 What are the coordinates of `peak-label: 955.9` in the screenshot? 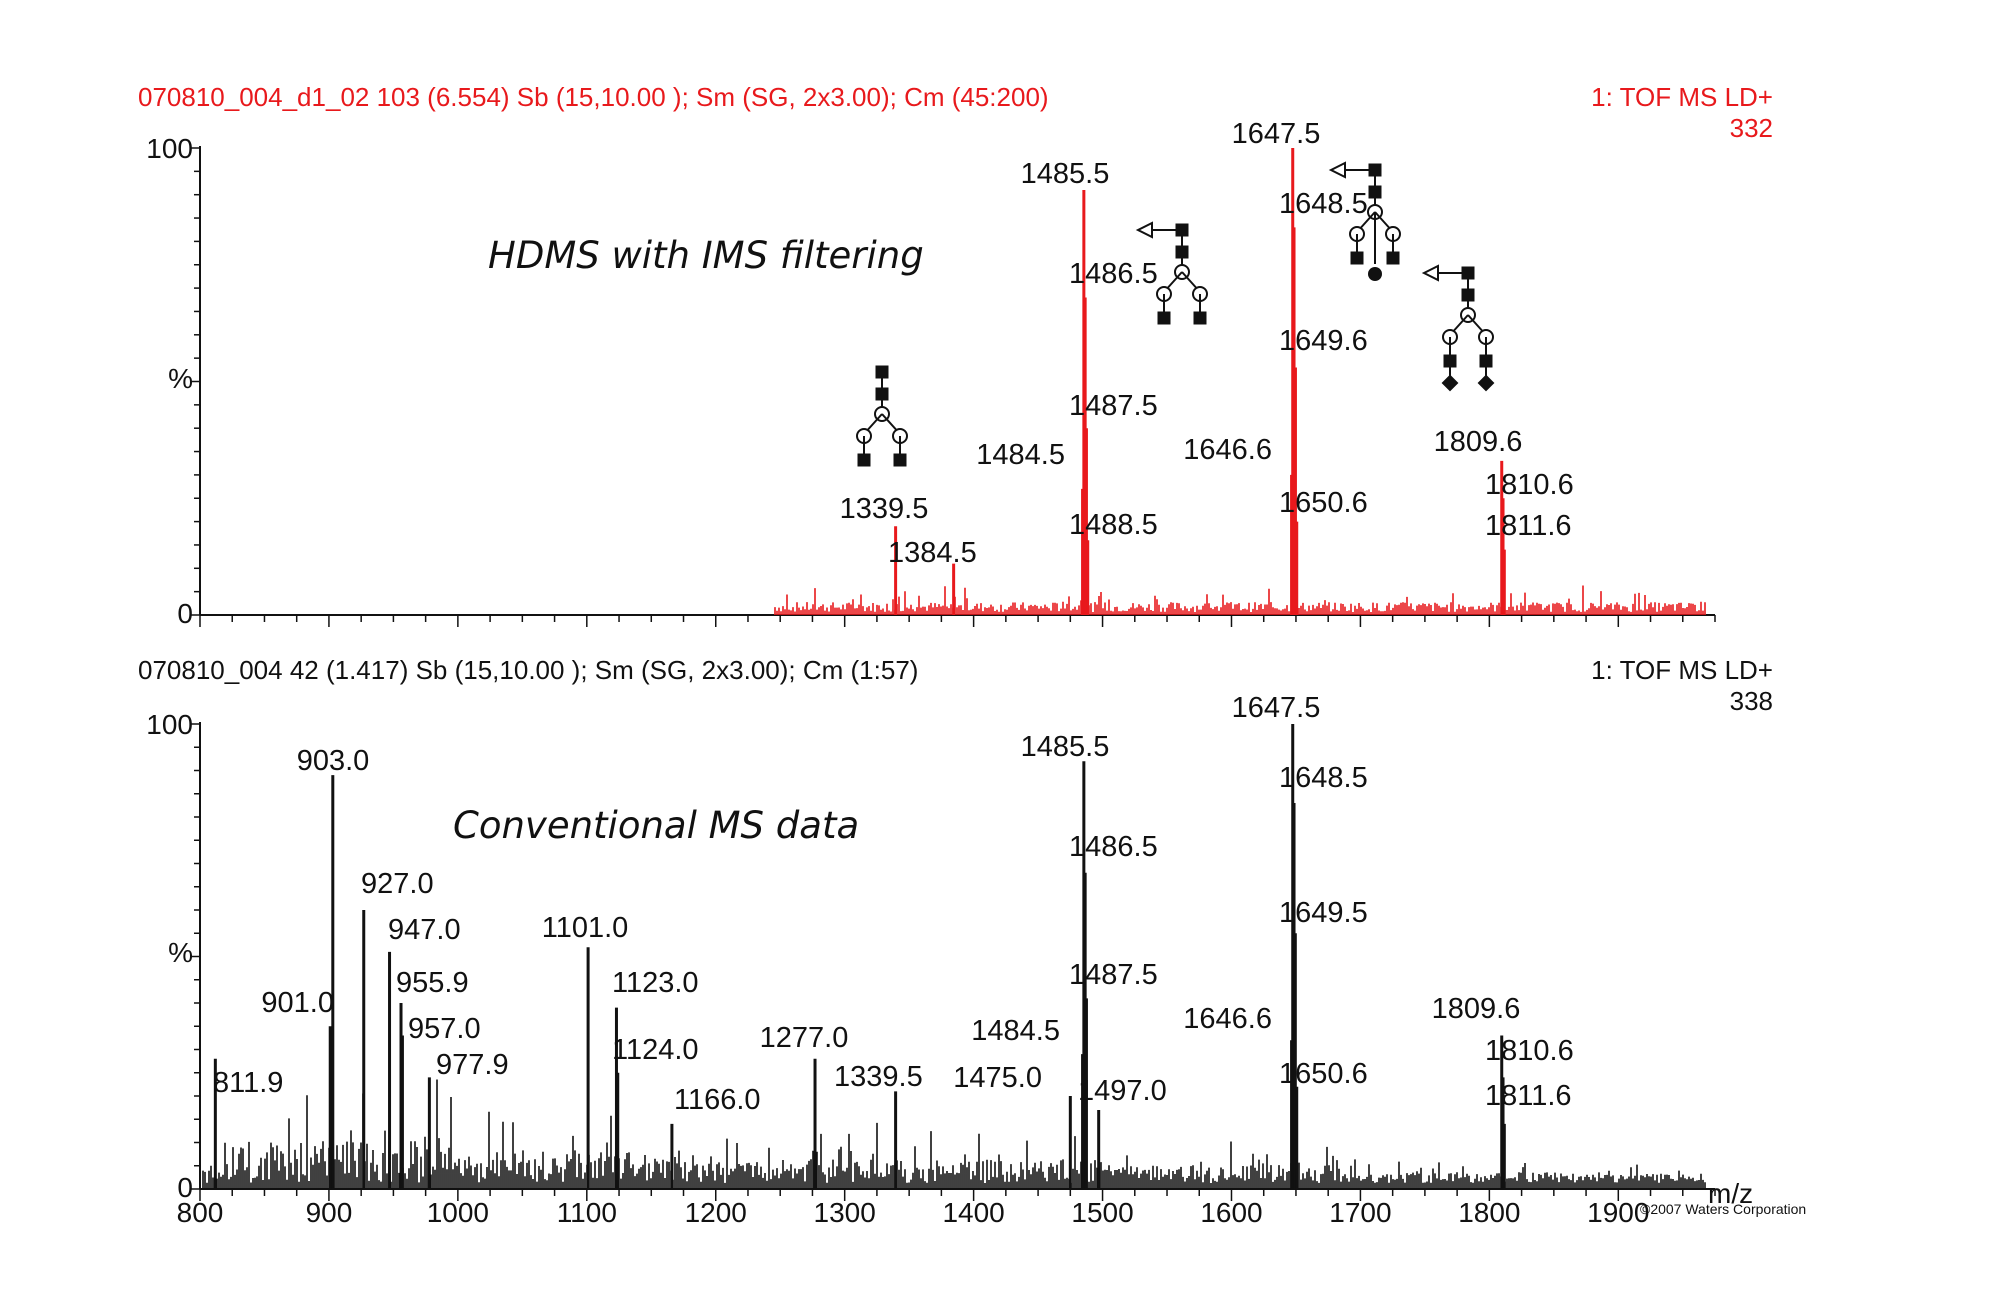 It's located at (432, 983).